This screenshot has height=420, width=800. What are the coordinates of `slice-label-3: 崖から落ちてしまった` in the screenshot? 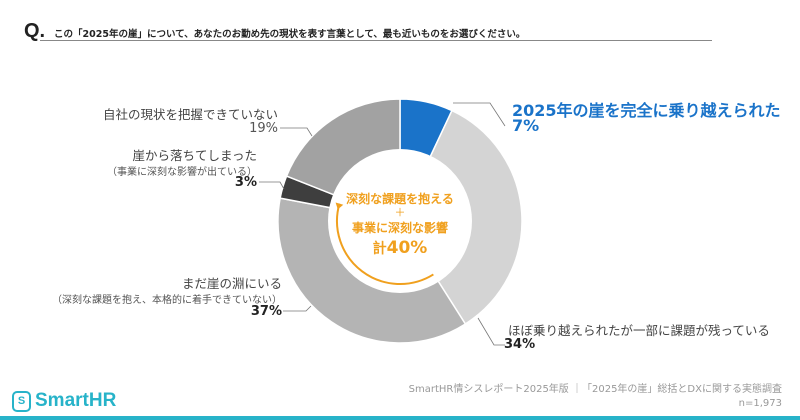 It's located at (194, 155).